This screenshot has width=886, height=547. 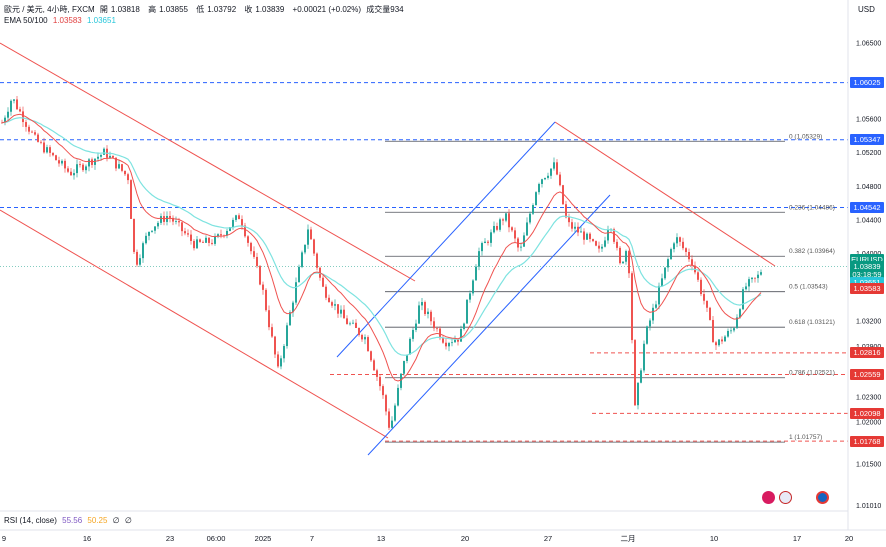 What do you see at coordinates (465, 538) in the screenshot?
I see `x-tick-label: 20` at bounding box center [465, 538].